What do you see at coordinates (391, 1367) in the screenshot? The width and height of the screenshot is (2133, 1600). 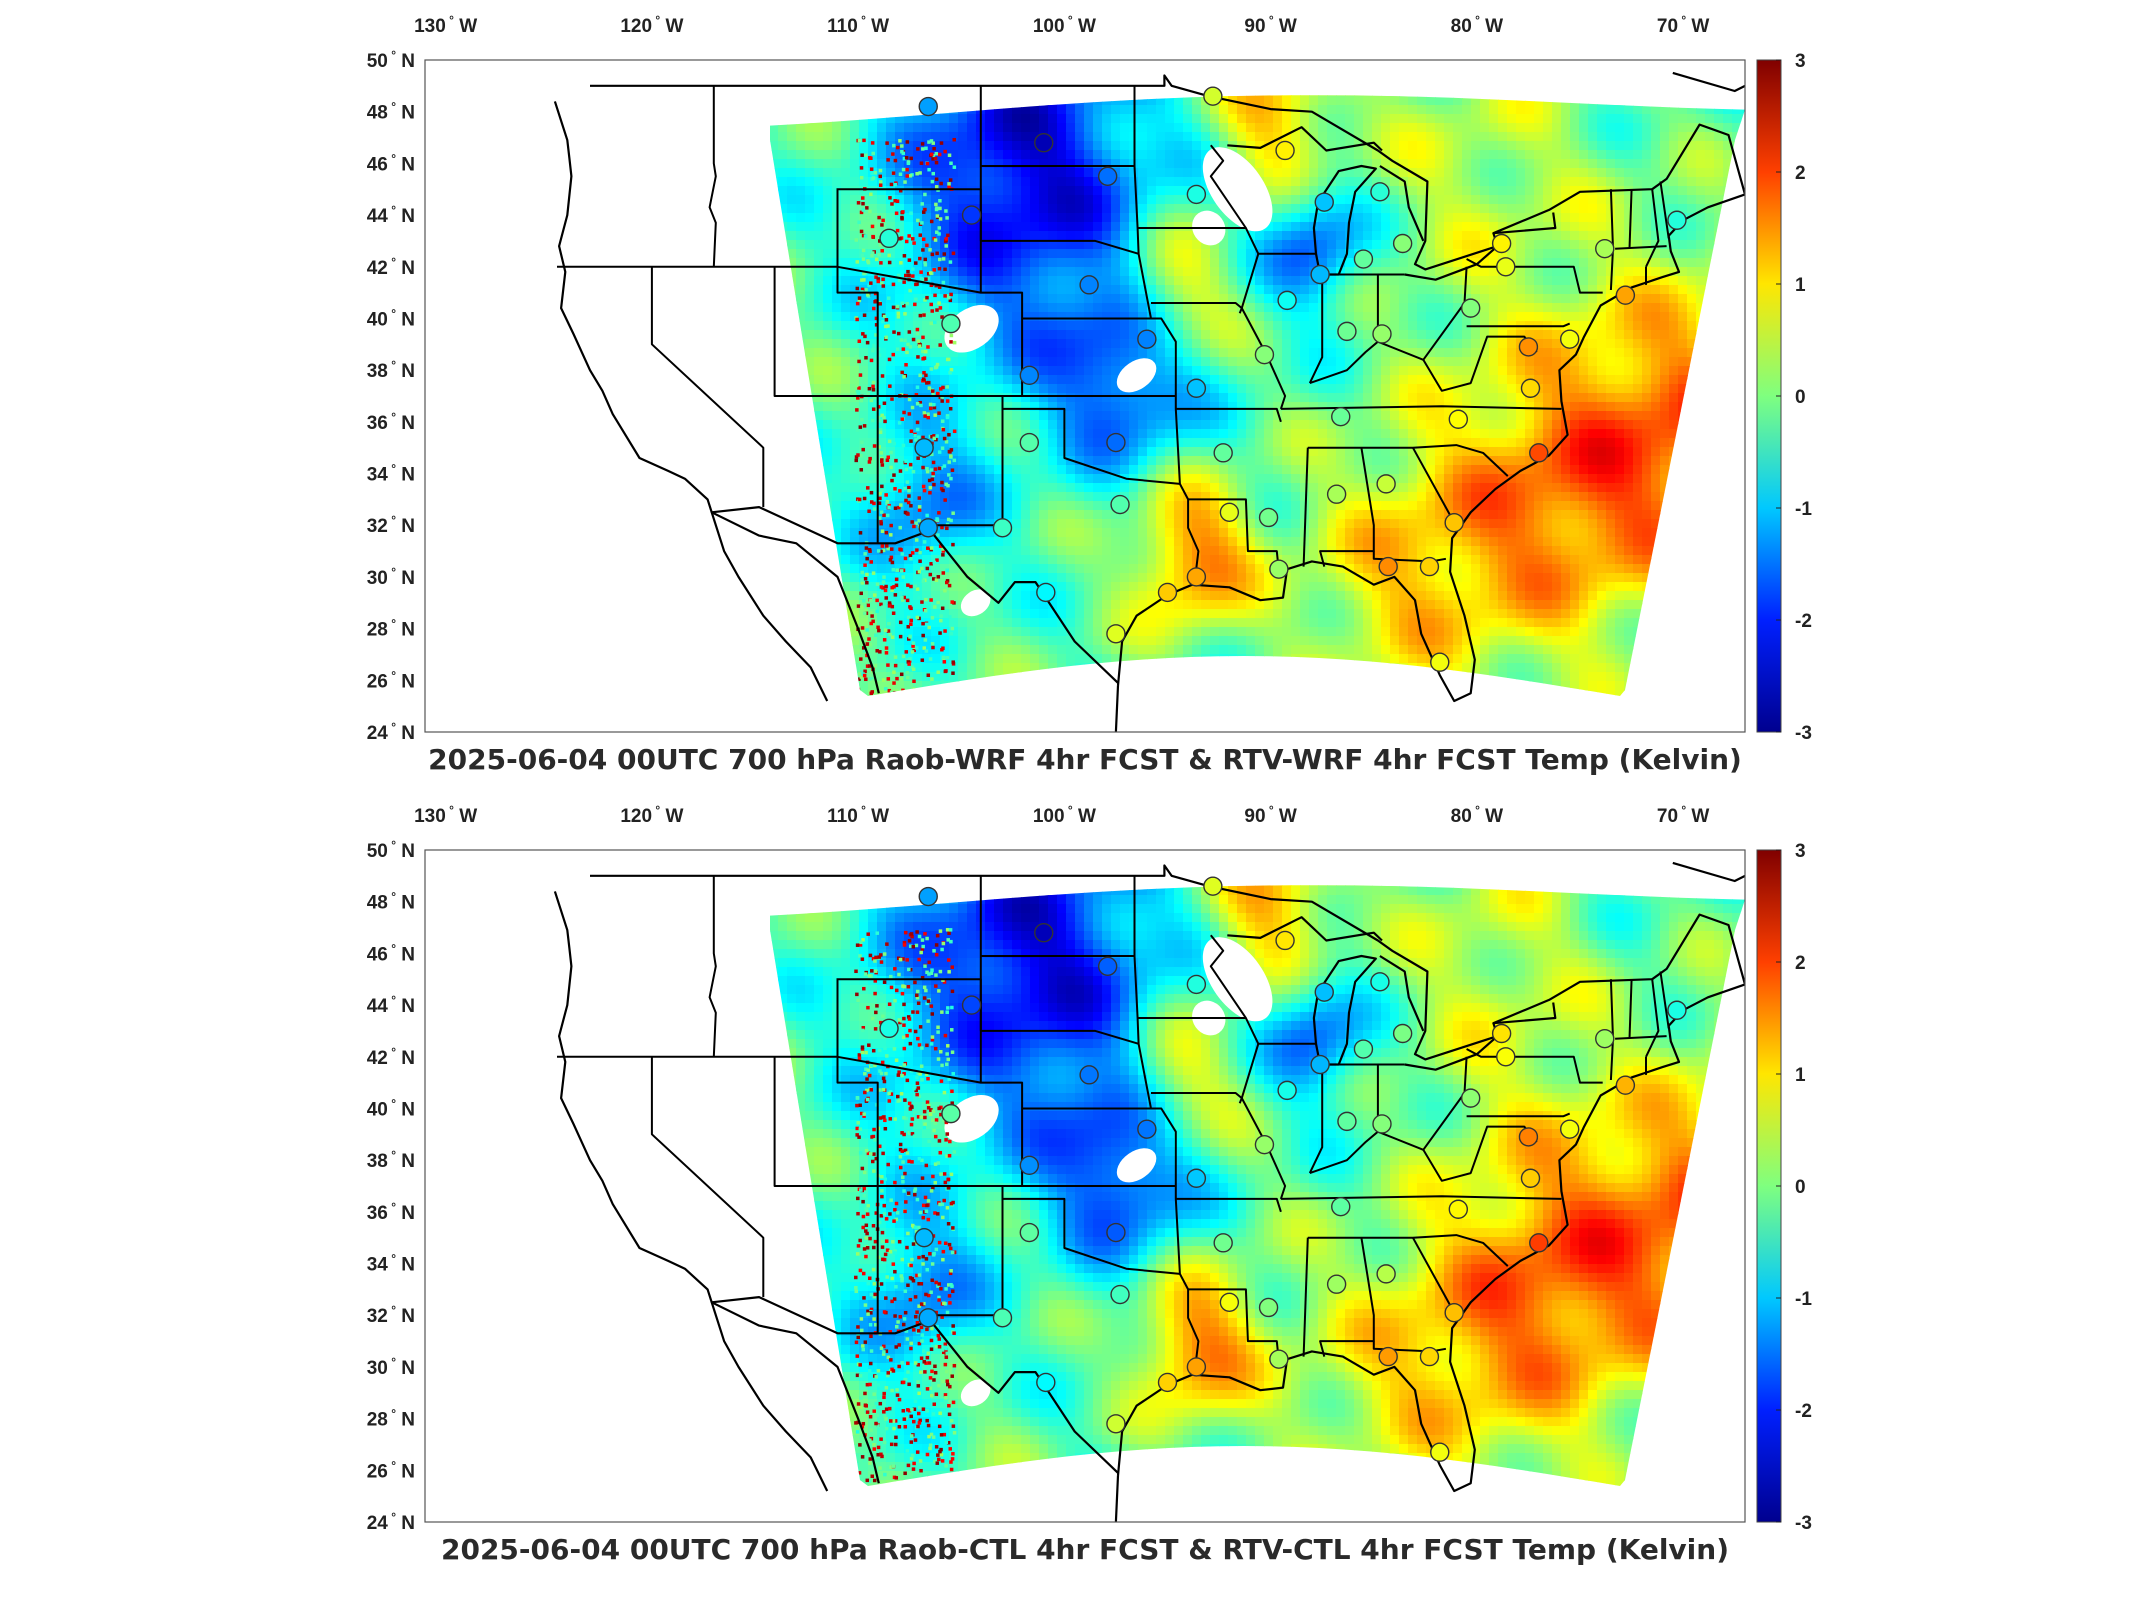 I see `latitude-tick-label: 30 ° N` at bounding box center [391, 1367].